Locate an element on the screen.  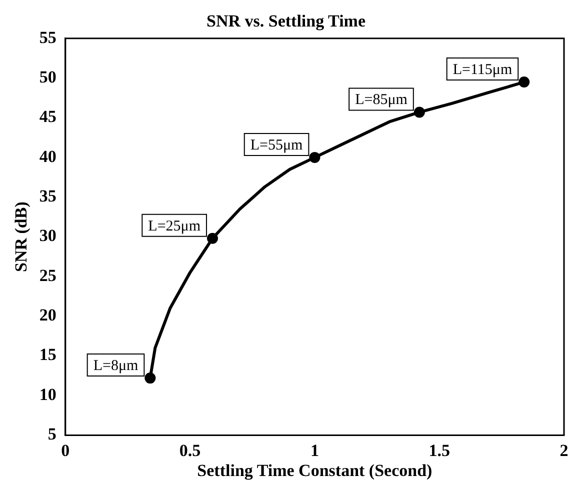
y-tick-label: 45 is located at coordinates (47, 116).